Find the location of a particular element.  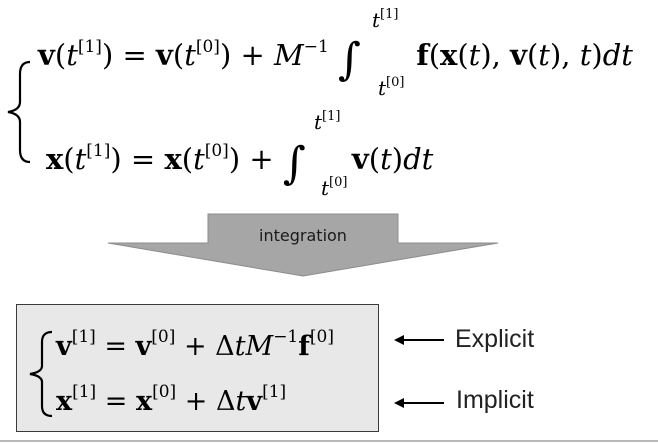

position-integral-equation: x(t[1]) = x(t[0]) + ∫ v(t)dt is located at coordinates (240, 163).